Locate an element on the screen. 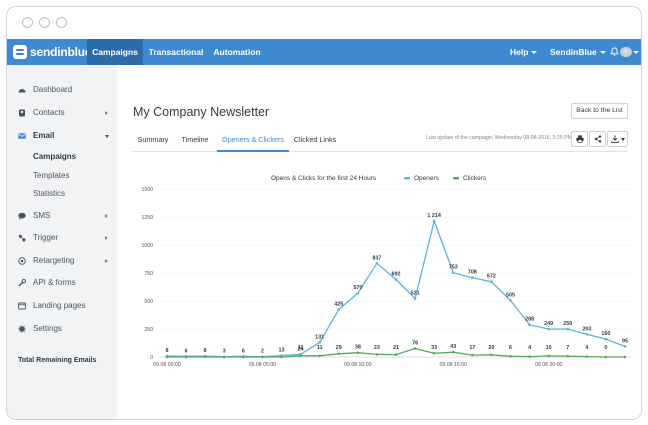  sidebar-item-retargeting: Retargeting is located at coordinates (62, 261).